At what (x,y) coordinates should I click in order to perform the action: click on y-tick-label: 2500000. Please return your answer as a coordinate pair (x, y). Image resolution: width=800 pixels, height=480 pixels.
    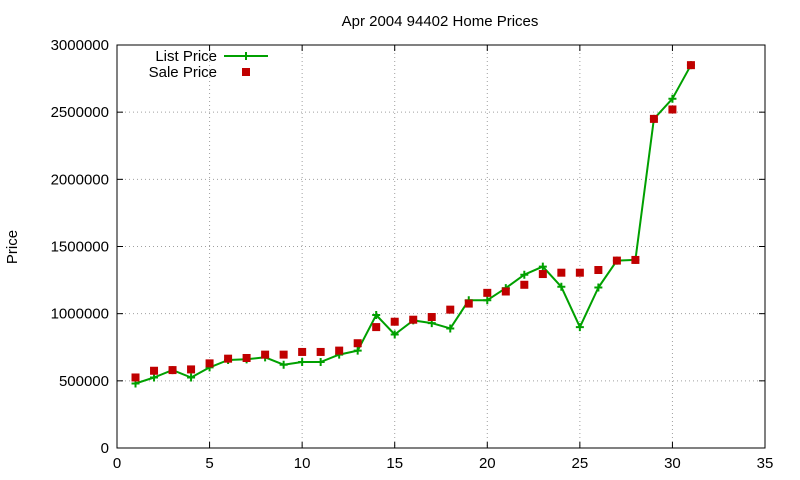
    Looking at the image, I should click on (80, 112).